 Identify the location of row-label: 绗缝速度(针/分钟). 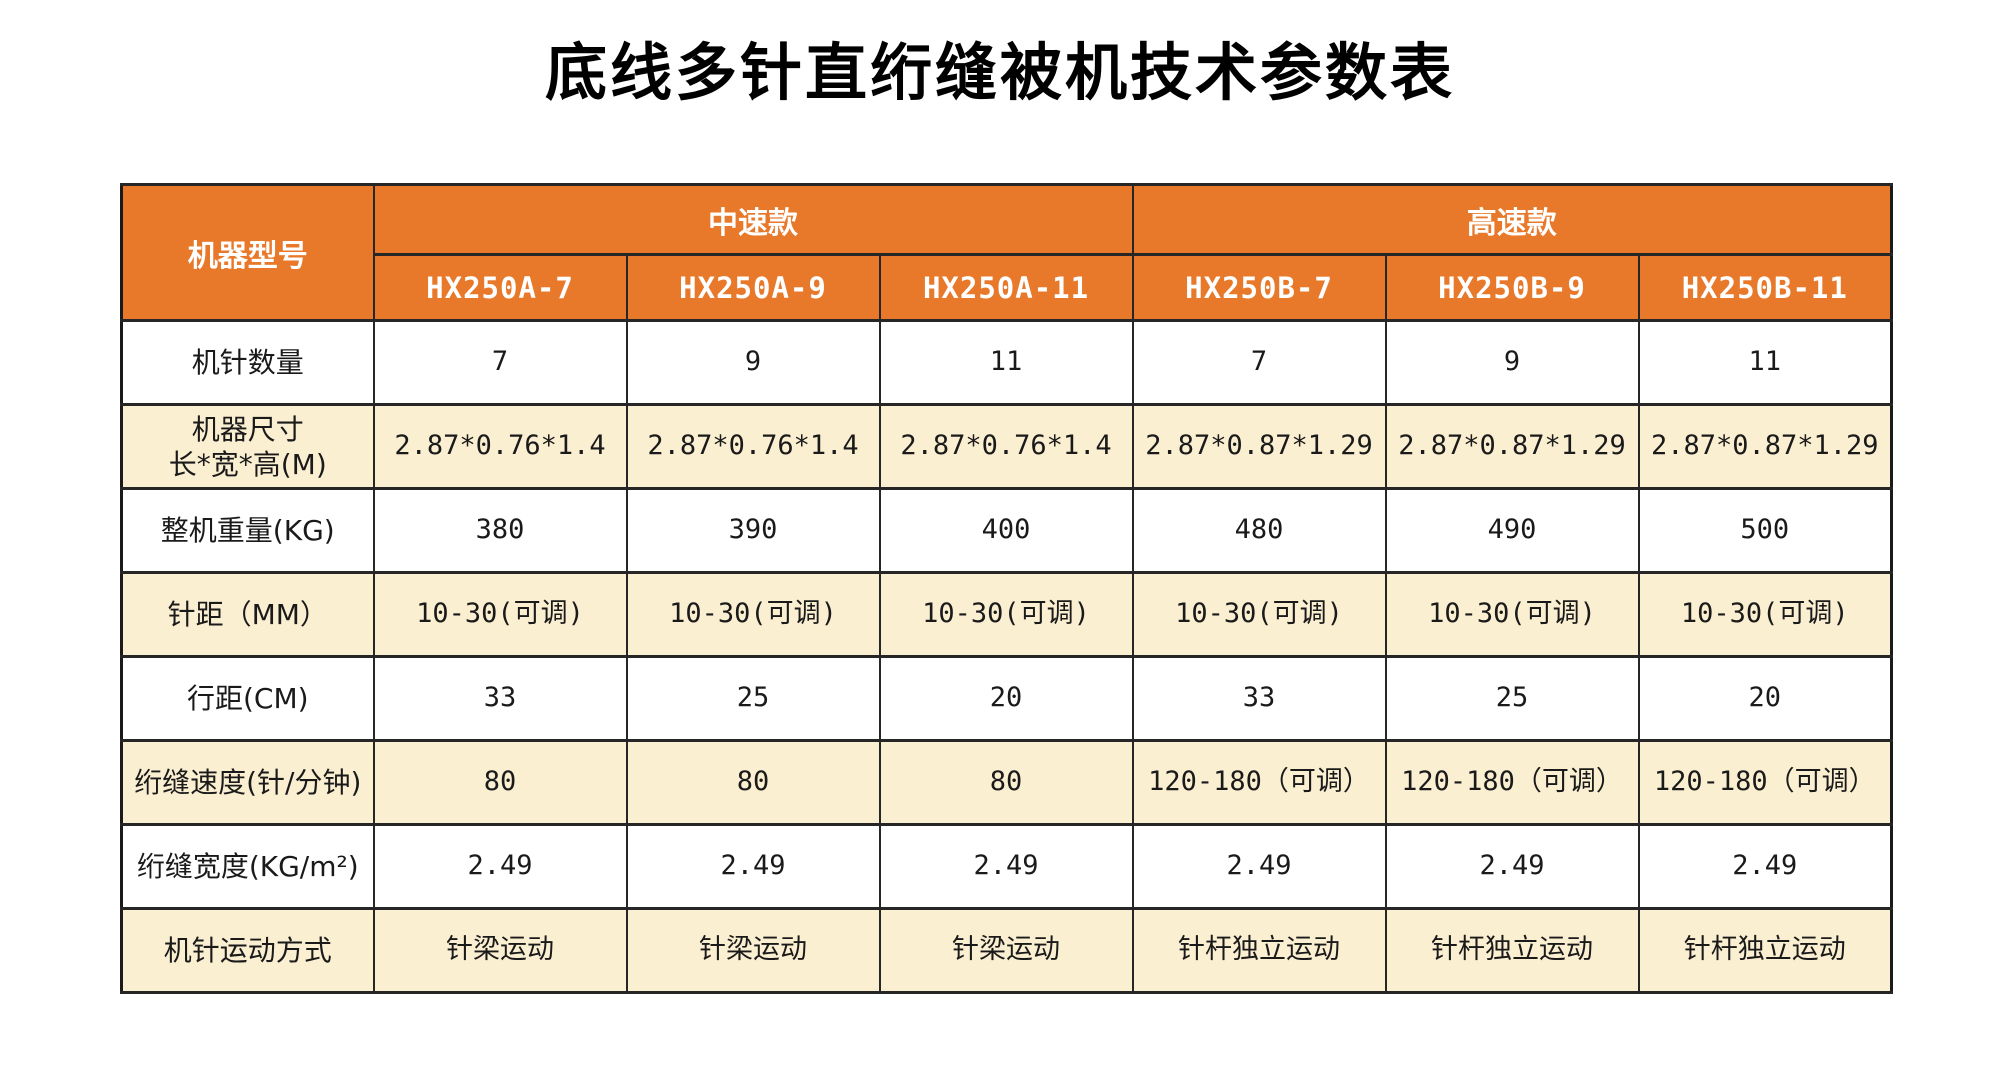
(247, 782).